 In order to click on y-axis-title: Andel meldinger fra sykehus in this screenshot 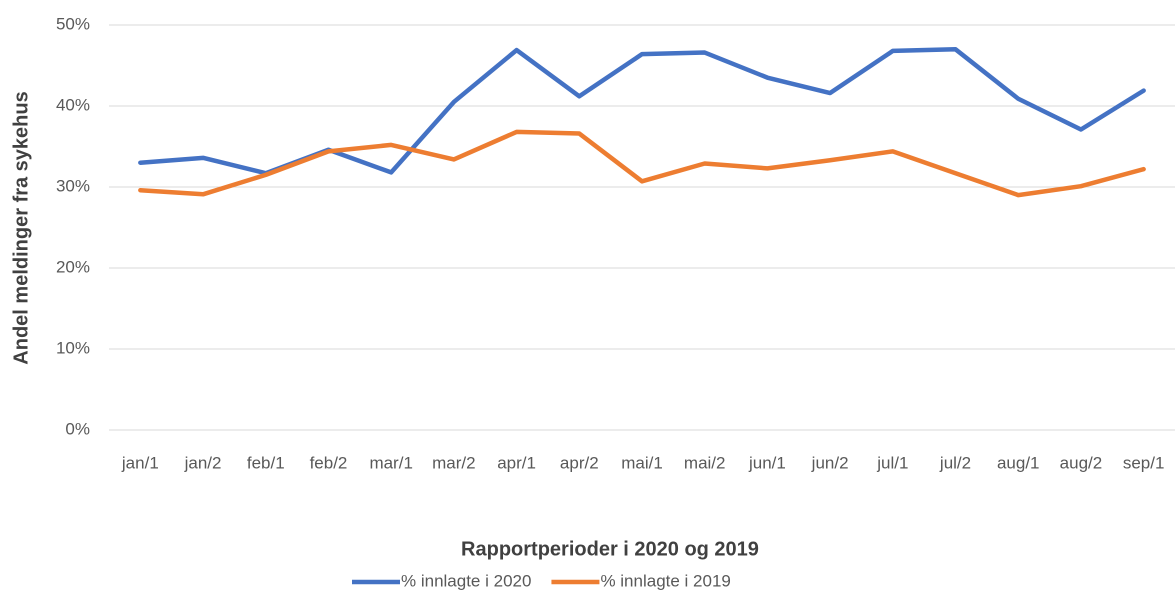, I will do `click(21, 227)`.